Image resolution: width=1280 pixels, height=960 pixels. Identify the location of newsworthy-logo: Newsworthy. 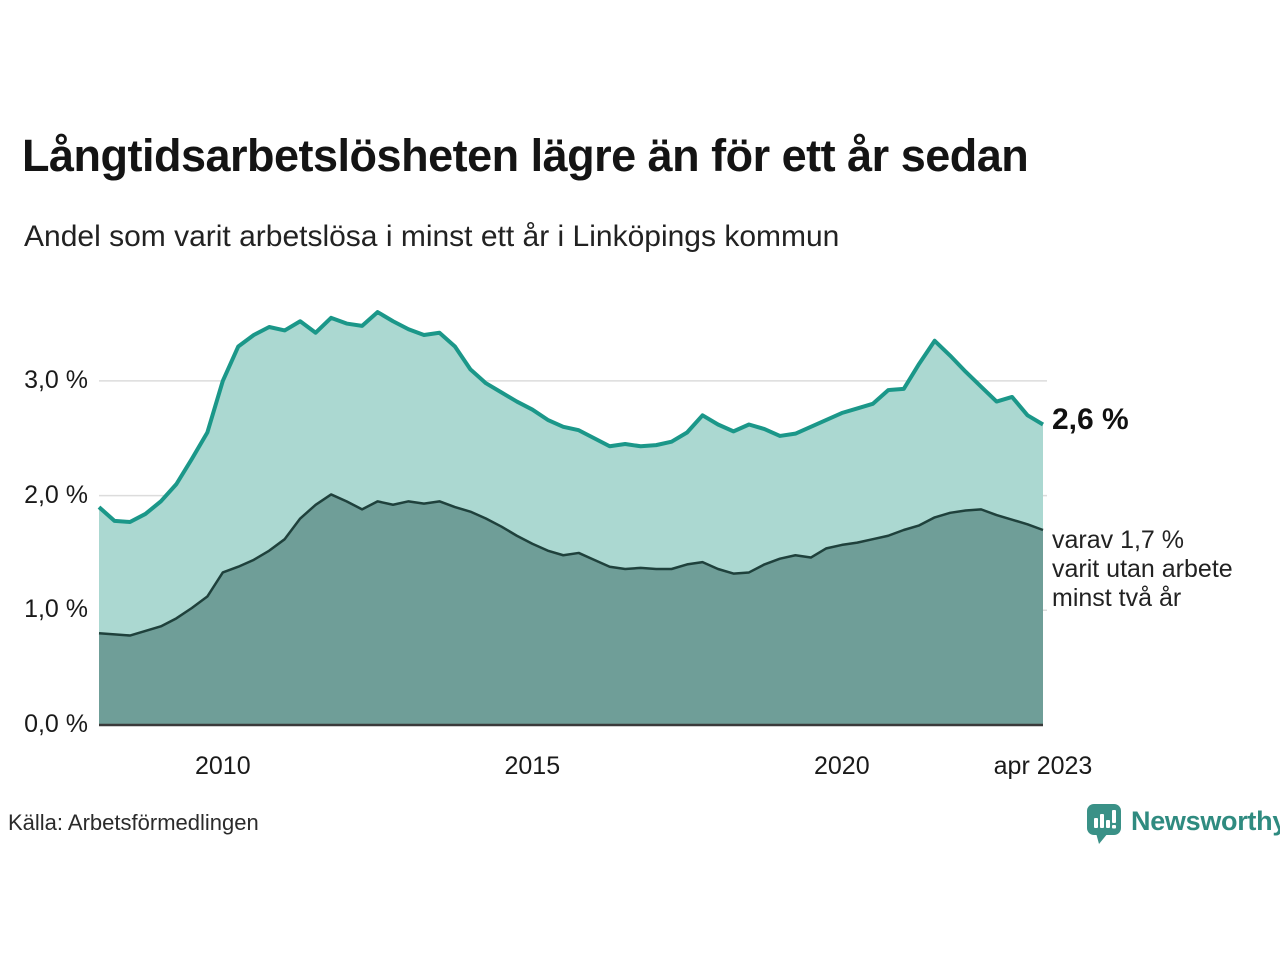
(1183, 824).